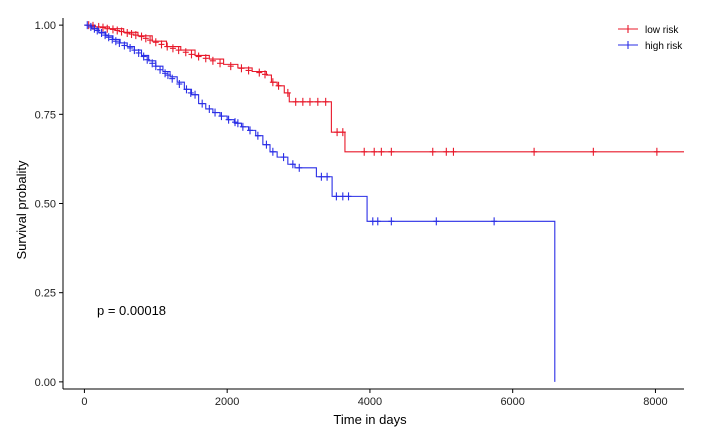  I want to click on legend-item-high-risk: high risk, so click(650, 46).